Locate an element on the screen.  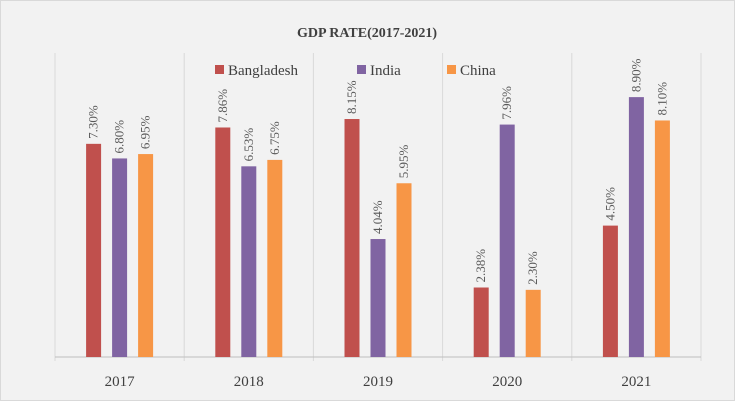
bar-china-2020 is located at coordinates (533, 323).